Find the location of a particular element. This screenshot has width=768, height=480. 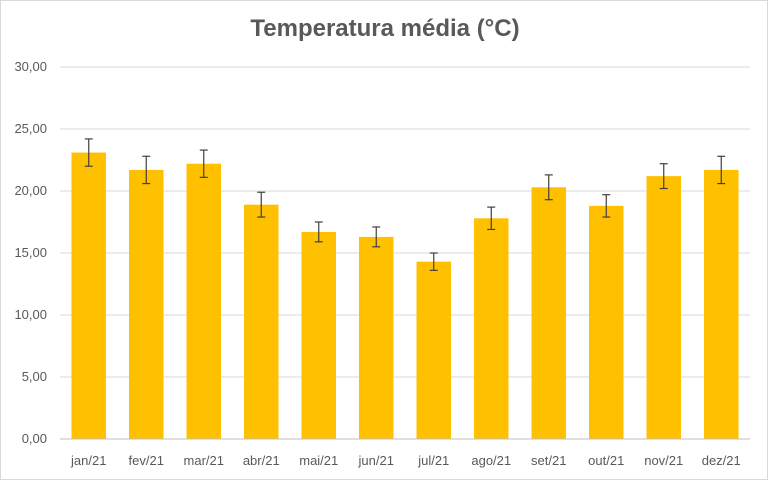

y-tick-label: 15,00 is located at coordinates (30, 252).